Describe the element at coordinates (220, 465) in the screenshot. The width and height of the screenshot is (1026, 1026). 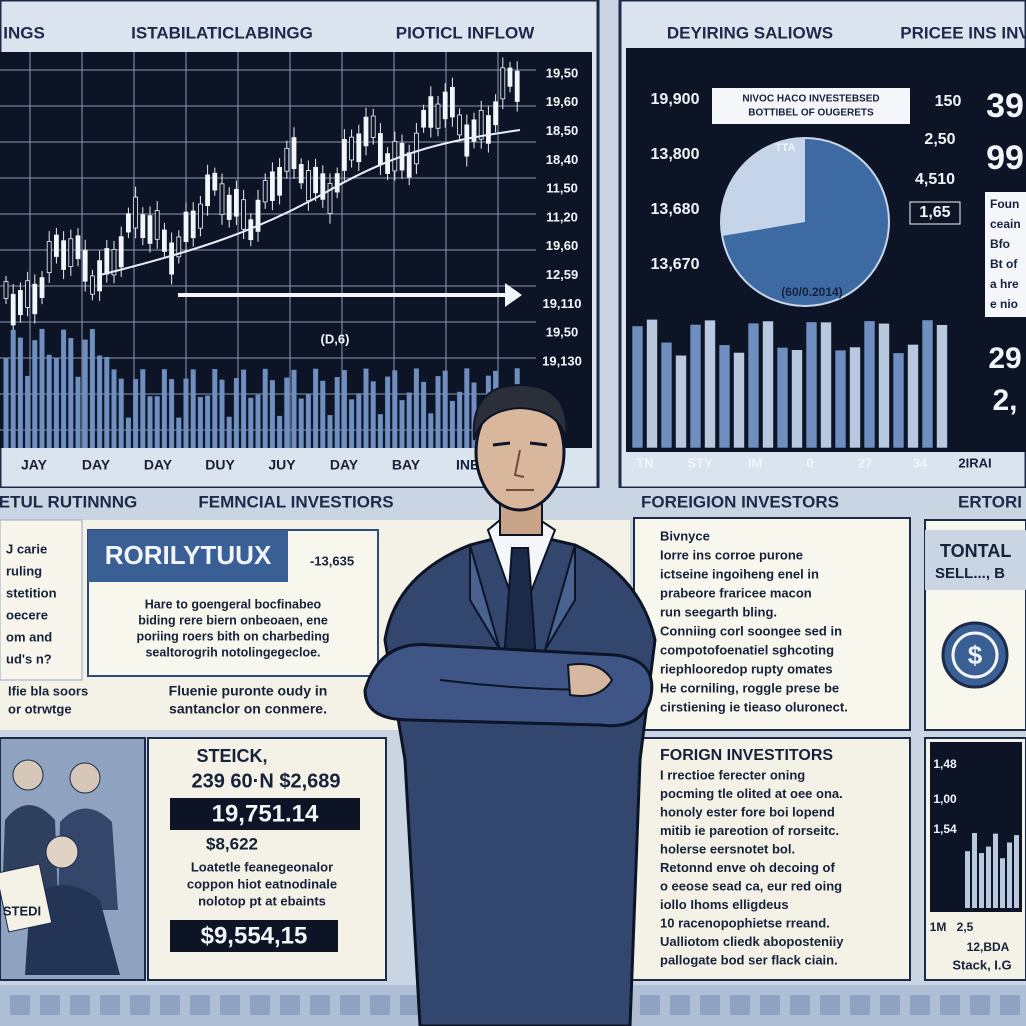
I see `x-label: DUY` at that location.